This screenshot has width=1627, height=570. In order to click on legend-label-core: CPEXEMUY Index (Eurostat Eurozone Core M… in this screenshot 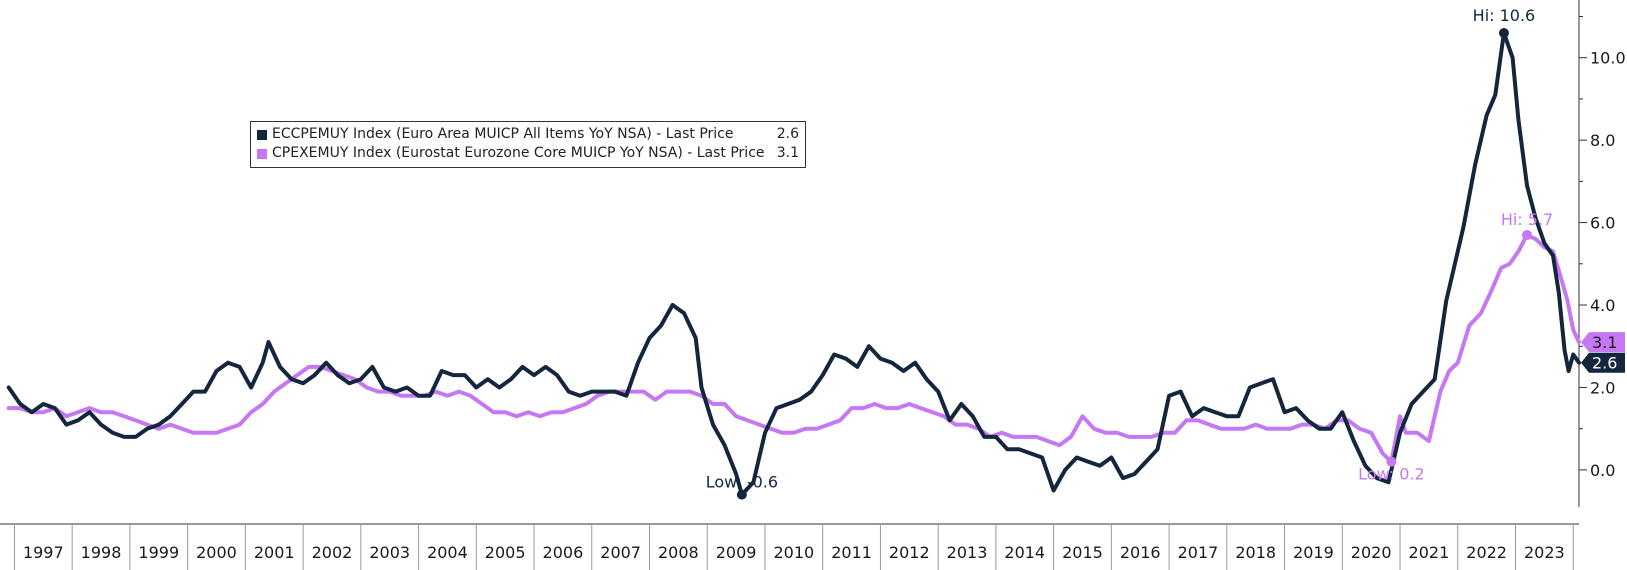, I will do `click(518, 153)`.